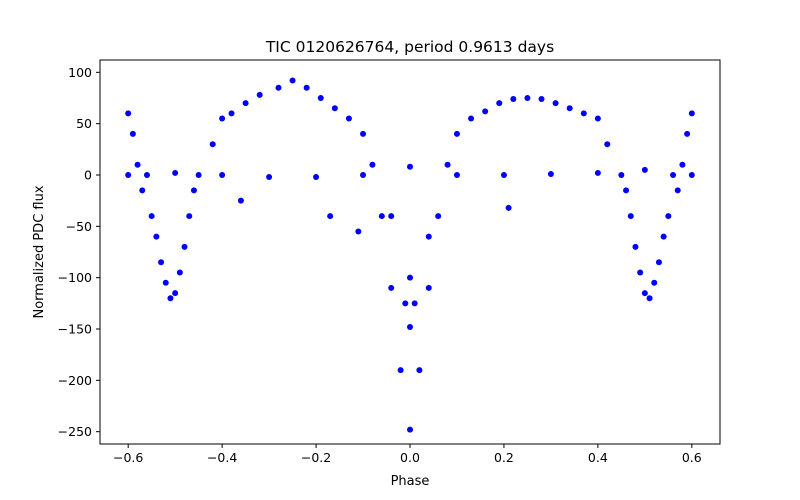 Image resolution: width=800 pixels, height=500 pixels. What do you see at coordinates (84, 123) in the screenshot?
I see `y-tick-label: 50` at bounding box center [84, 123].